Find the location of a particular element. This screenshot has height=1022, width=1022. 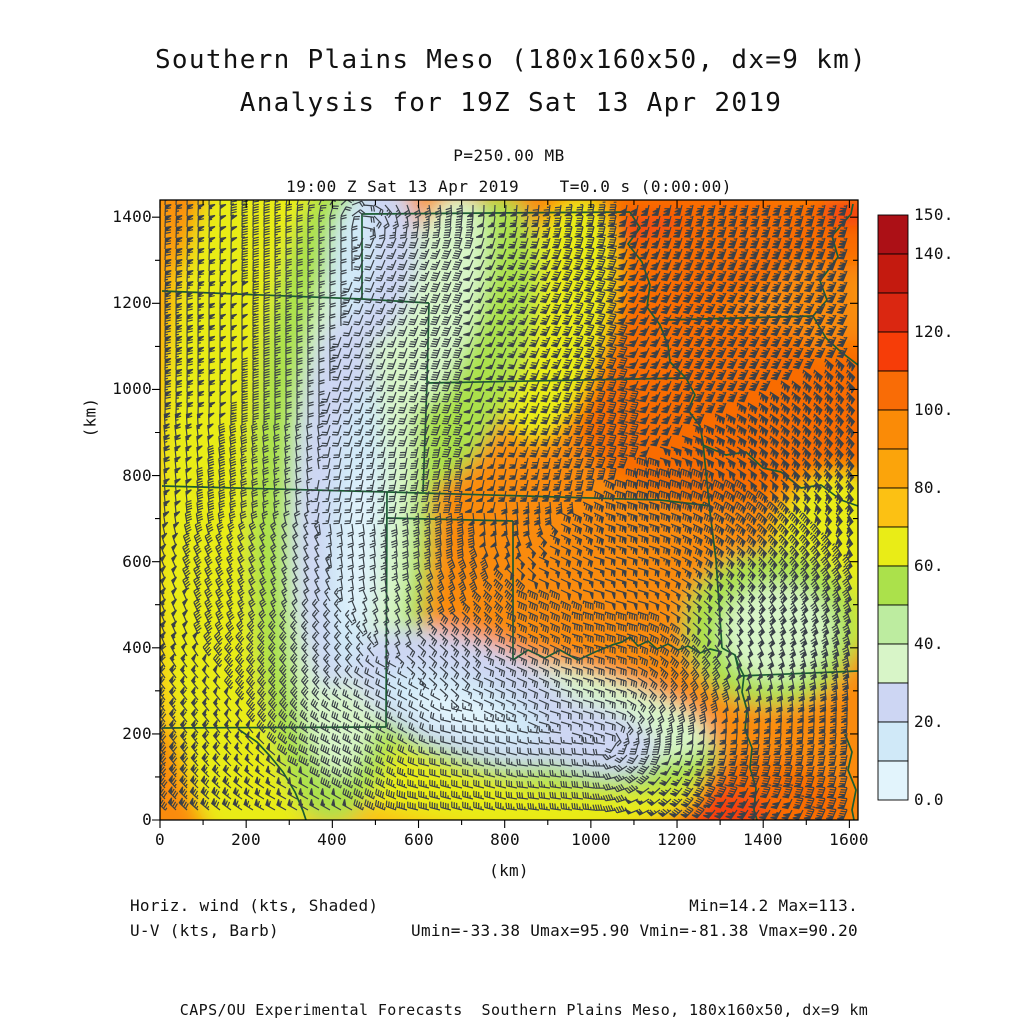

colorbar is located at coordinates (893, 507).